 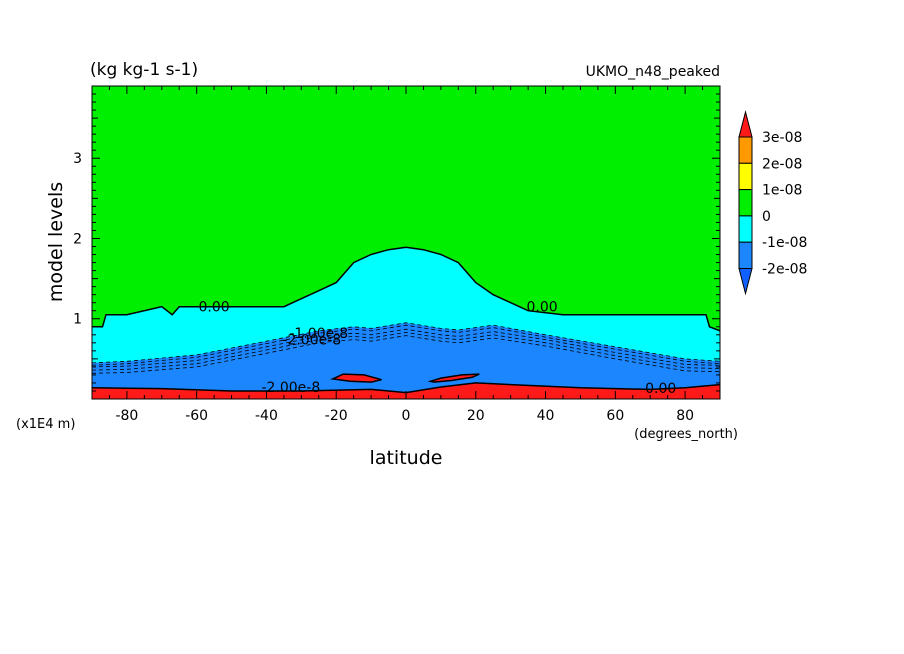 What do you see at coordinates (77, 320) in the screenshot?
I see `y-tick-label: 1` at bounding box center [77, 320].